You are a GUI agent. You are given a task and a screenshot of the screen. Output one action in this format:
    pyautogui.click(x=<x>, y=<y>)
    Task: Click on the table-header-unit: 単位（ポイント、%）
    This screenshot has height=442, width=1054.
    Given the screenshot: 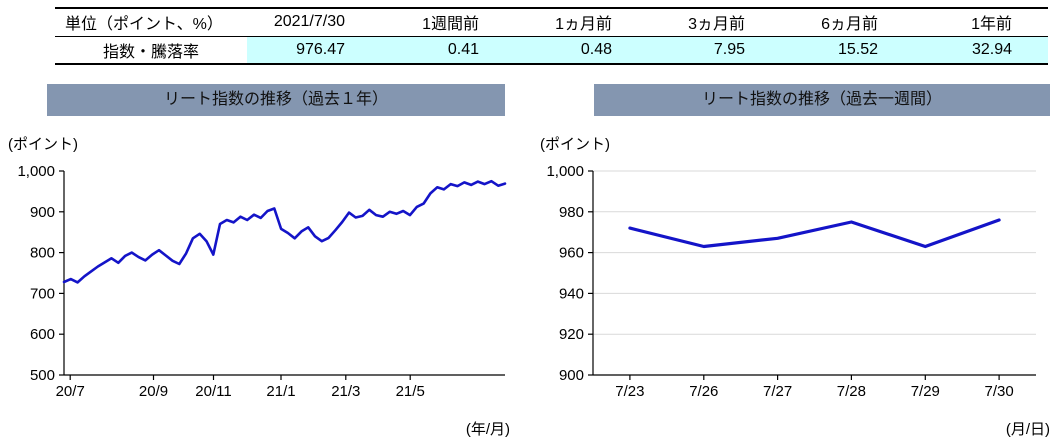 What is the action you would take?
    pyautogui.click(x=151, y=22)
    